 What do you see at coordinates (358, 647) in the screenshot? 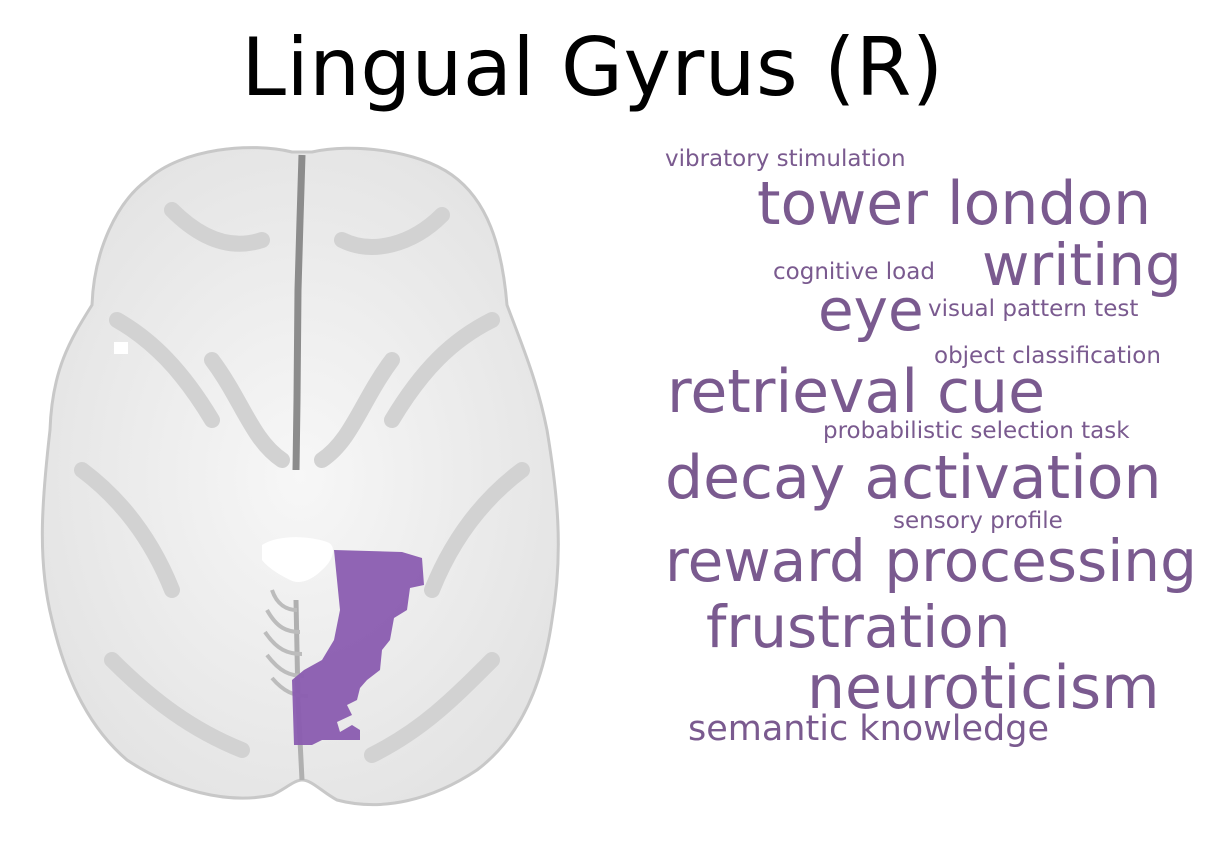
I see `highlighted-region` at bounding box center [358, 647].